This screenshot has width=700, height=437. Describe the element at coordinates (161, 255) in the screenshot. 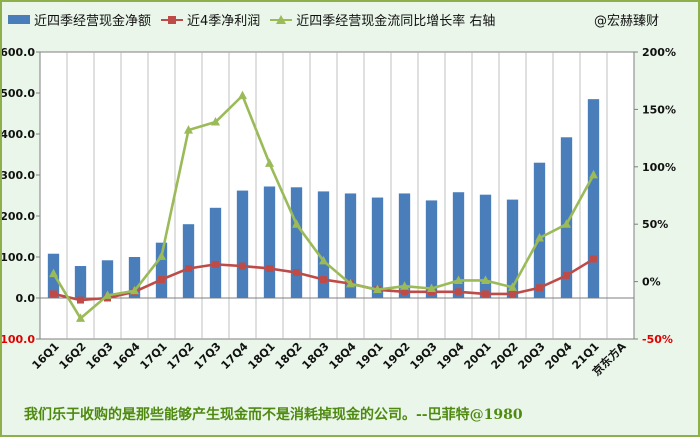

I see `point-growth-17Q1` at that location.